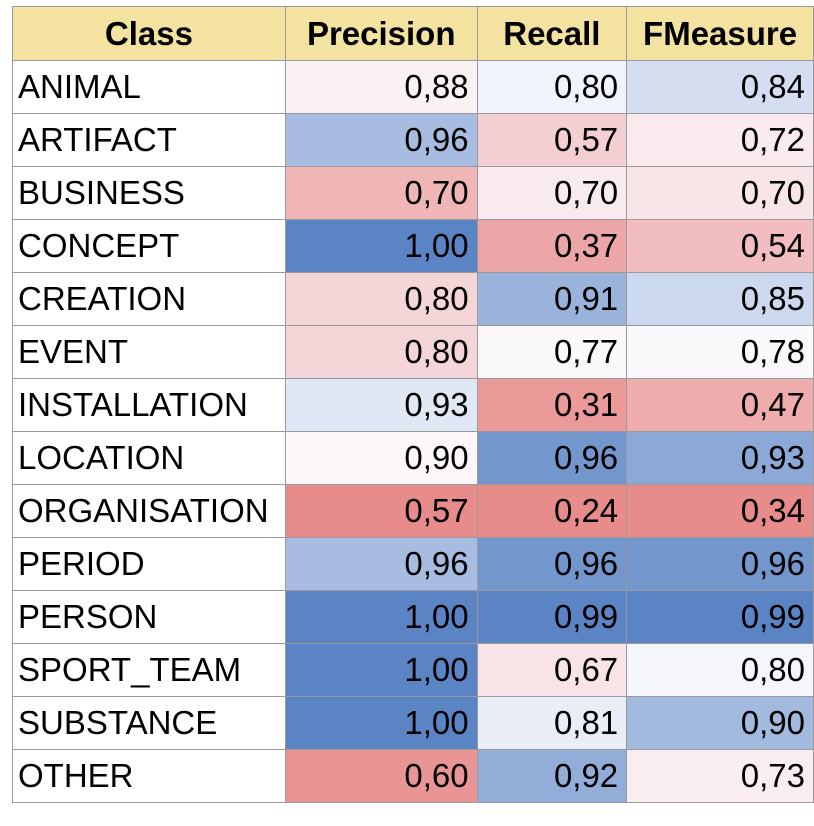 The width and height of the screenshot is (814, 826). What do you see at coordinates (720, 352) in the screenshot?
I see `fmeasure-cell: 0,78` at bounding box center [720, 352].